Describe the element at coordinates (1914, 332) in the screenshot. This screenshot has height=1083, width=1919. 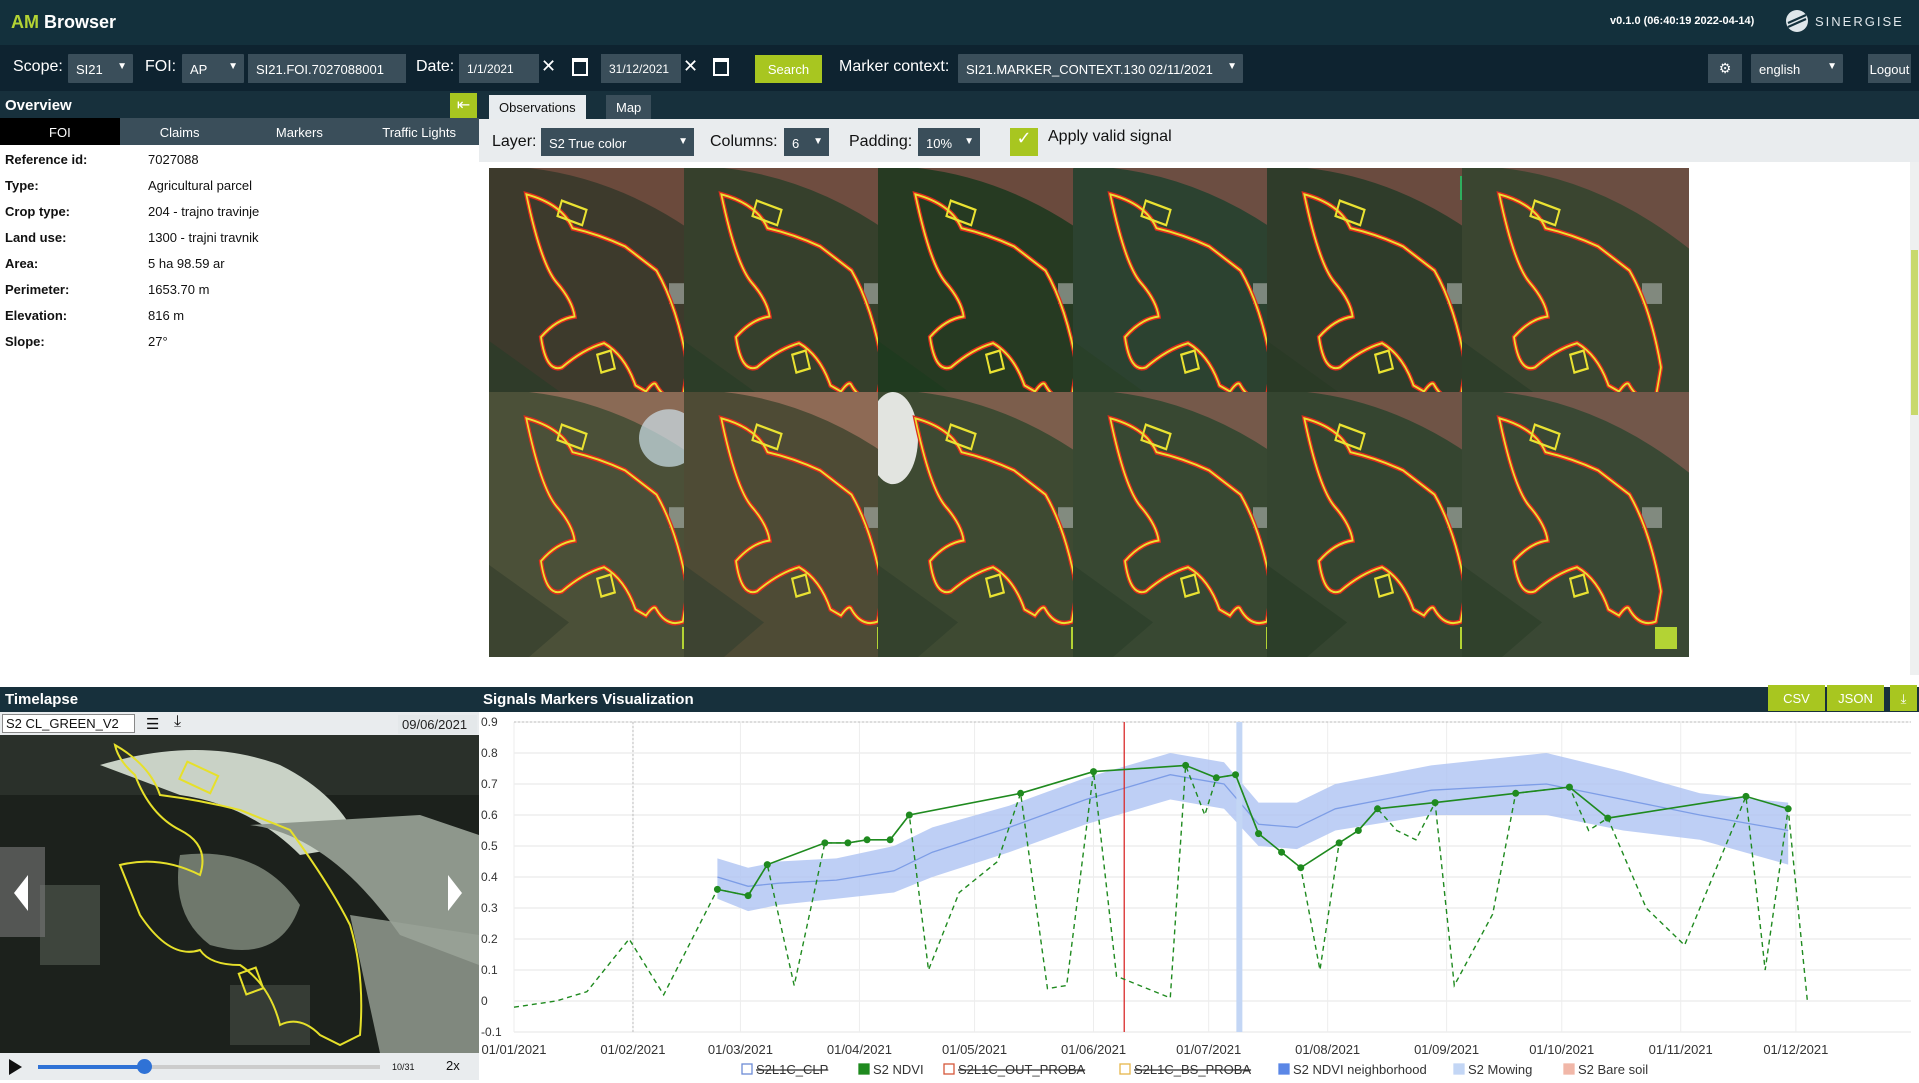
I see `scrollbar-thumb` at that location.